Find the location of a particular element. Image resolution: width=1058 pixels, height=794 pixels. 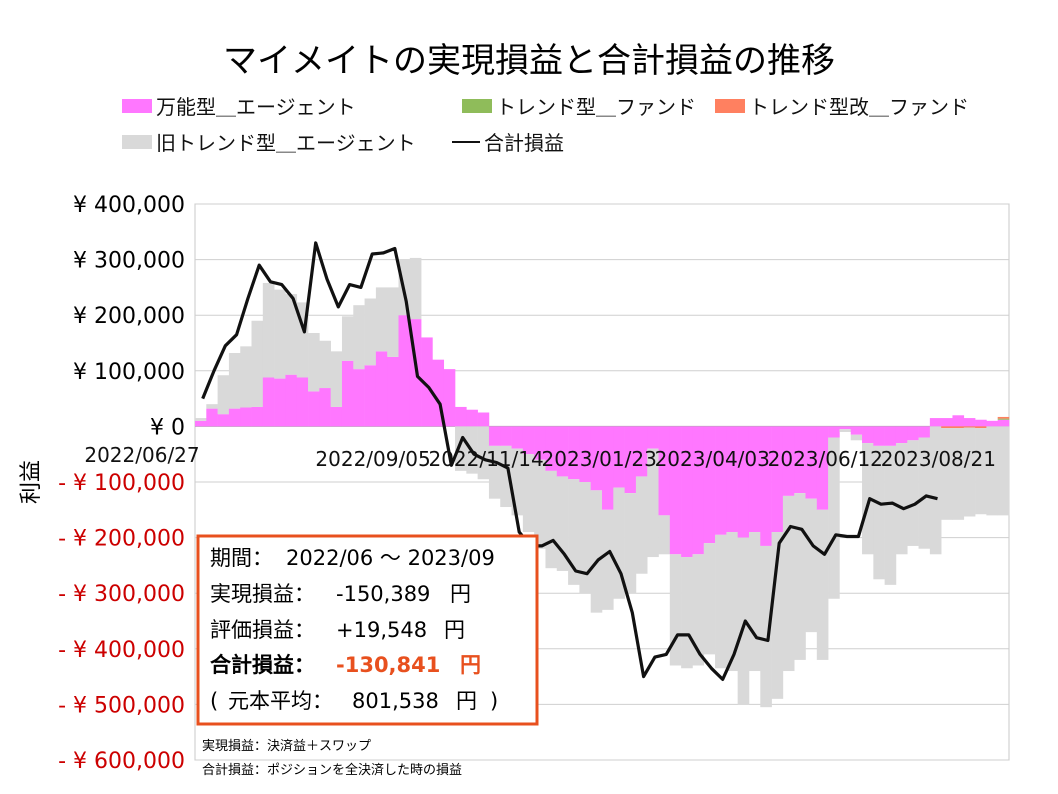

y-tick-1: ¥ 300,000 is located at coordinates (129, 261).